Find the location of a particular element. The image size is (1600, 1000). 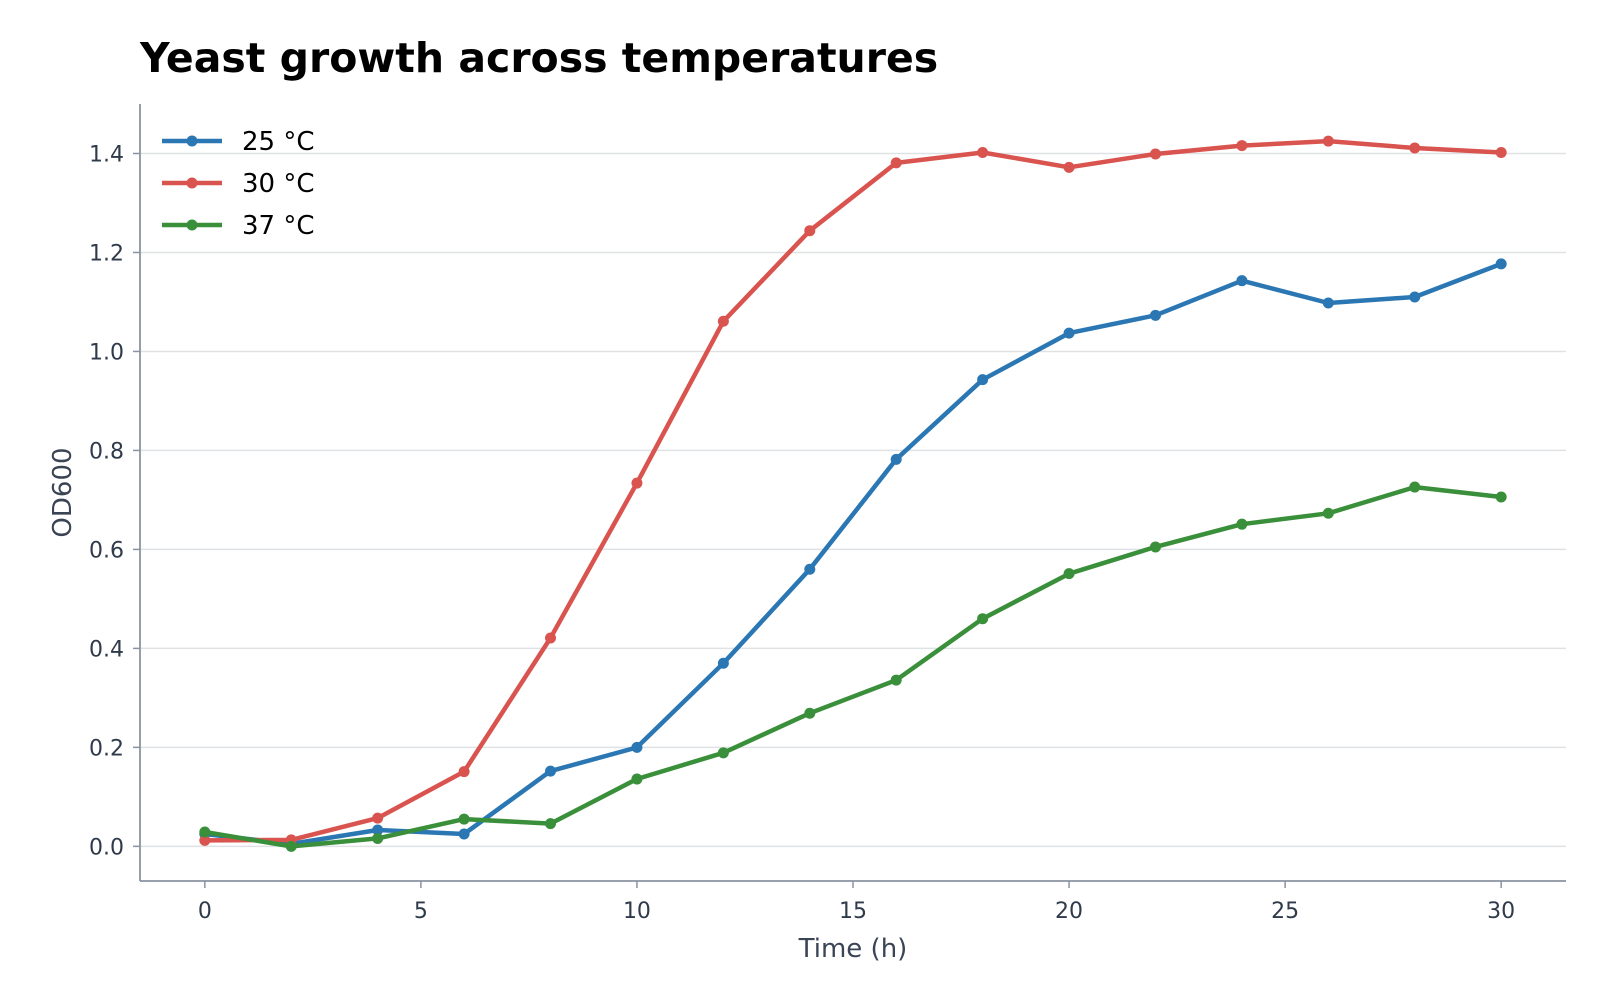

x-tick-label: 15 is located at coordinates (853, 911).